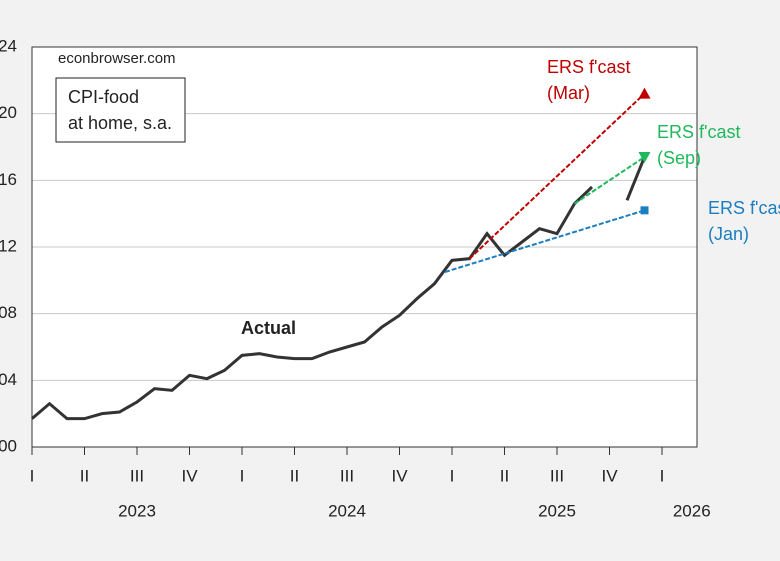 The height and width of the screenshot is (561, 780). Describe the element at coordinates (117, 58) in the screenshot. I see `source-label: econbrowser.com` at that location.